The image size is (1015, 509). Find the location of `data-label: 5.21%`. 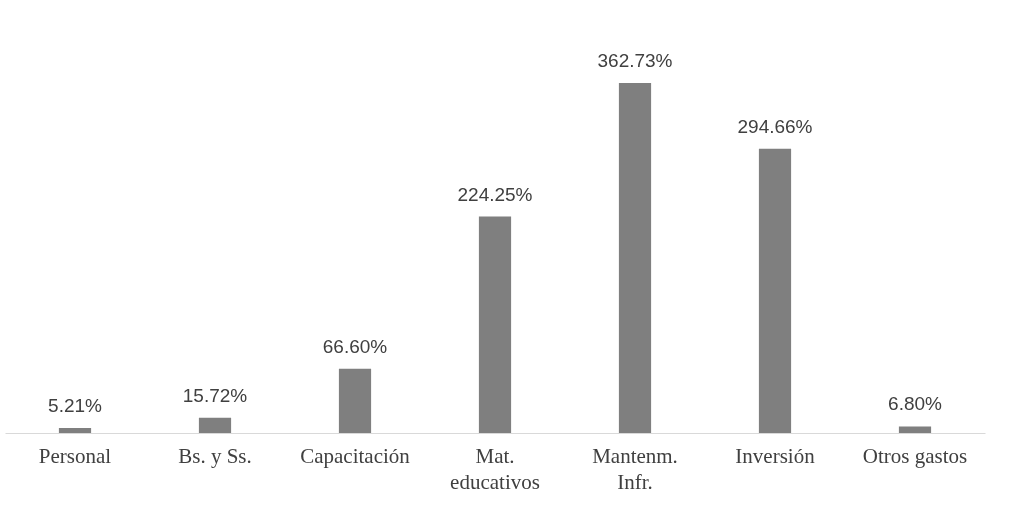

data-label: 5.21% is located at coordinates (75, 405).